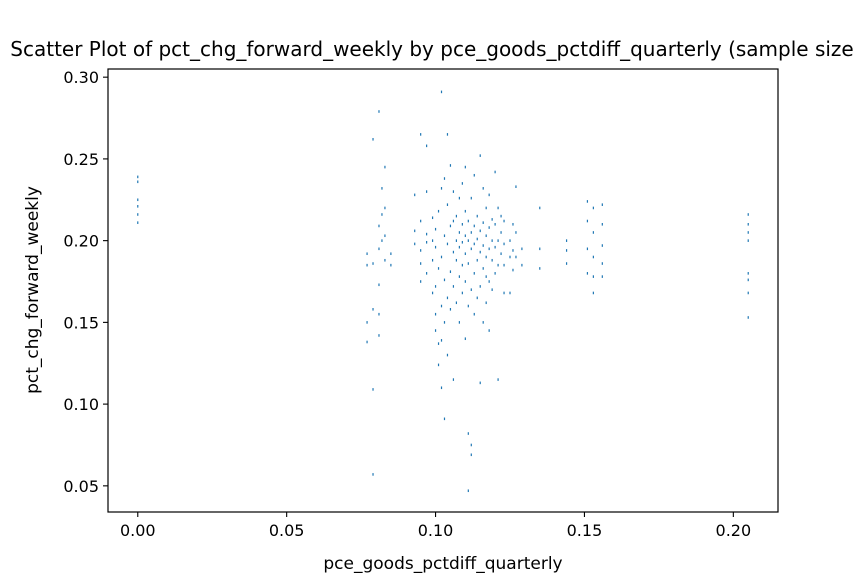 The width and height of the screenshot is (864, 576). I want to click on y-tick-label: 0.30, so click(81, 77).